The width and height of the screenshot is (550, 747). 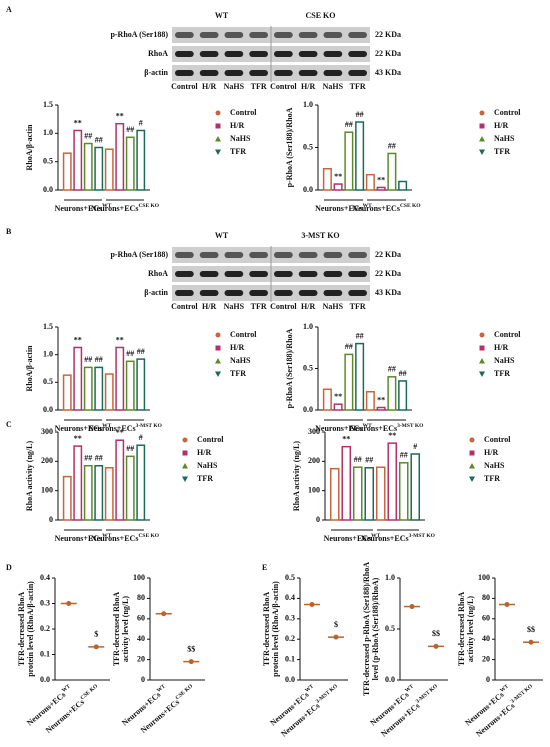 I want to click on legend-label: TFR, so click(x=492, y=478).